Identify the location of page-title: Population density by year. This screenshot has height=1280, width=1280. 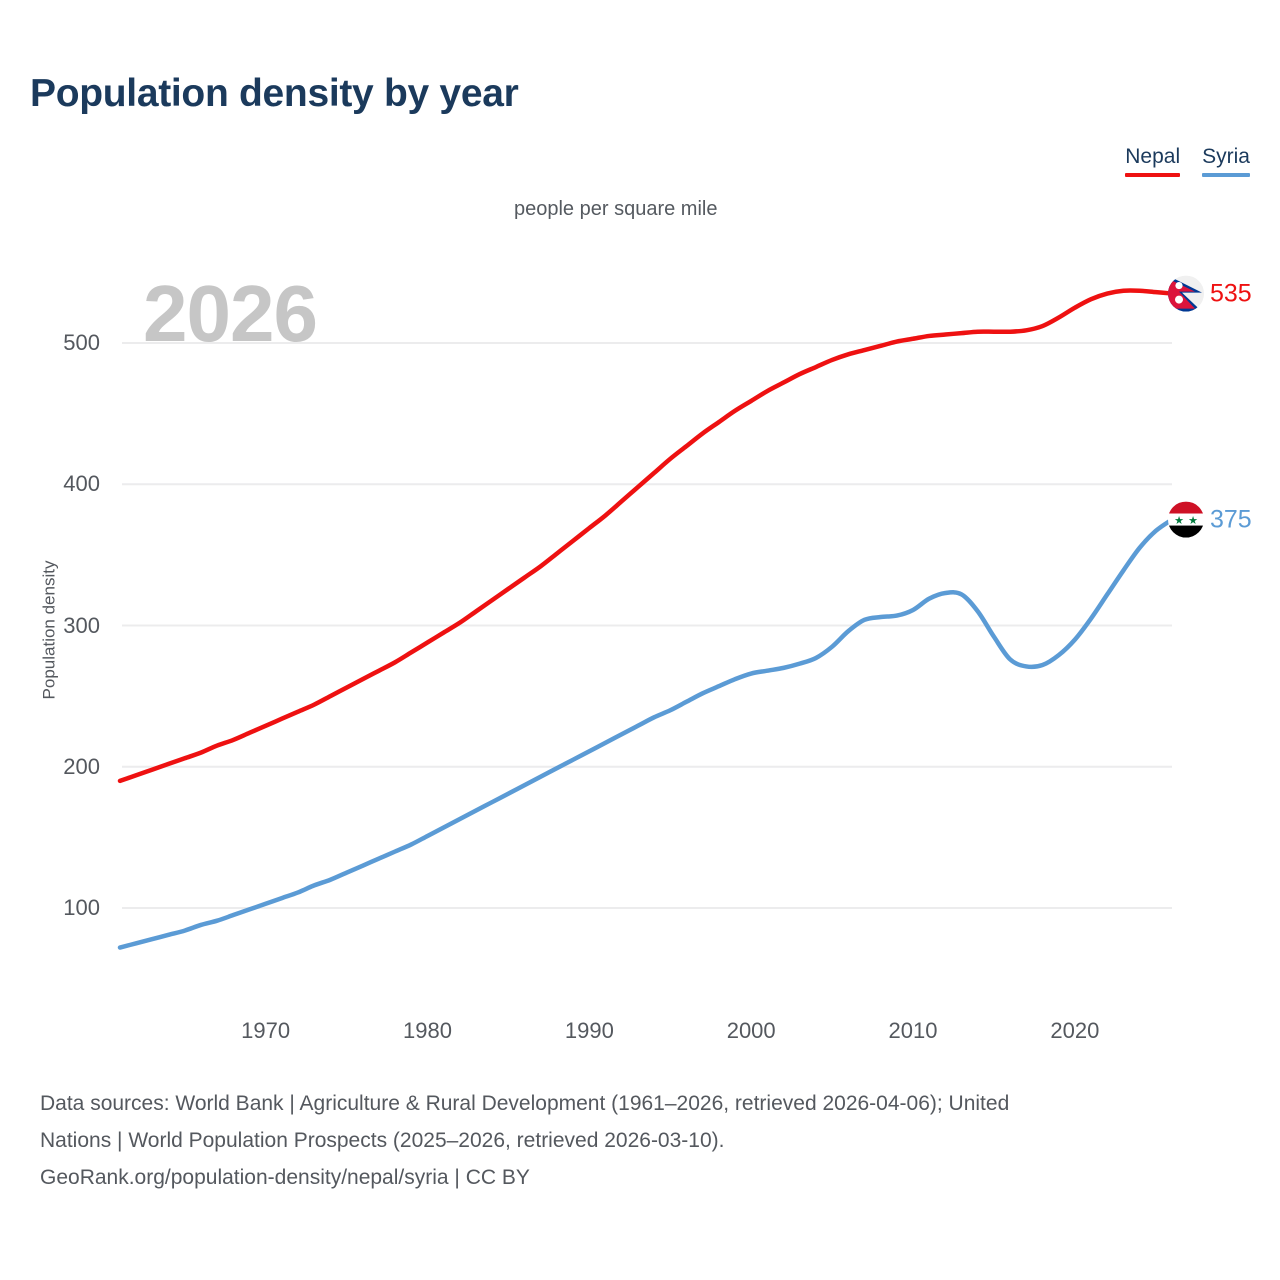
(274, 93).